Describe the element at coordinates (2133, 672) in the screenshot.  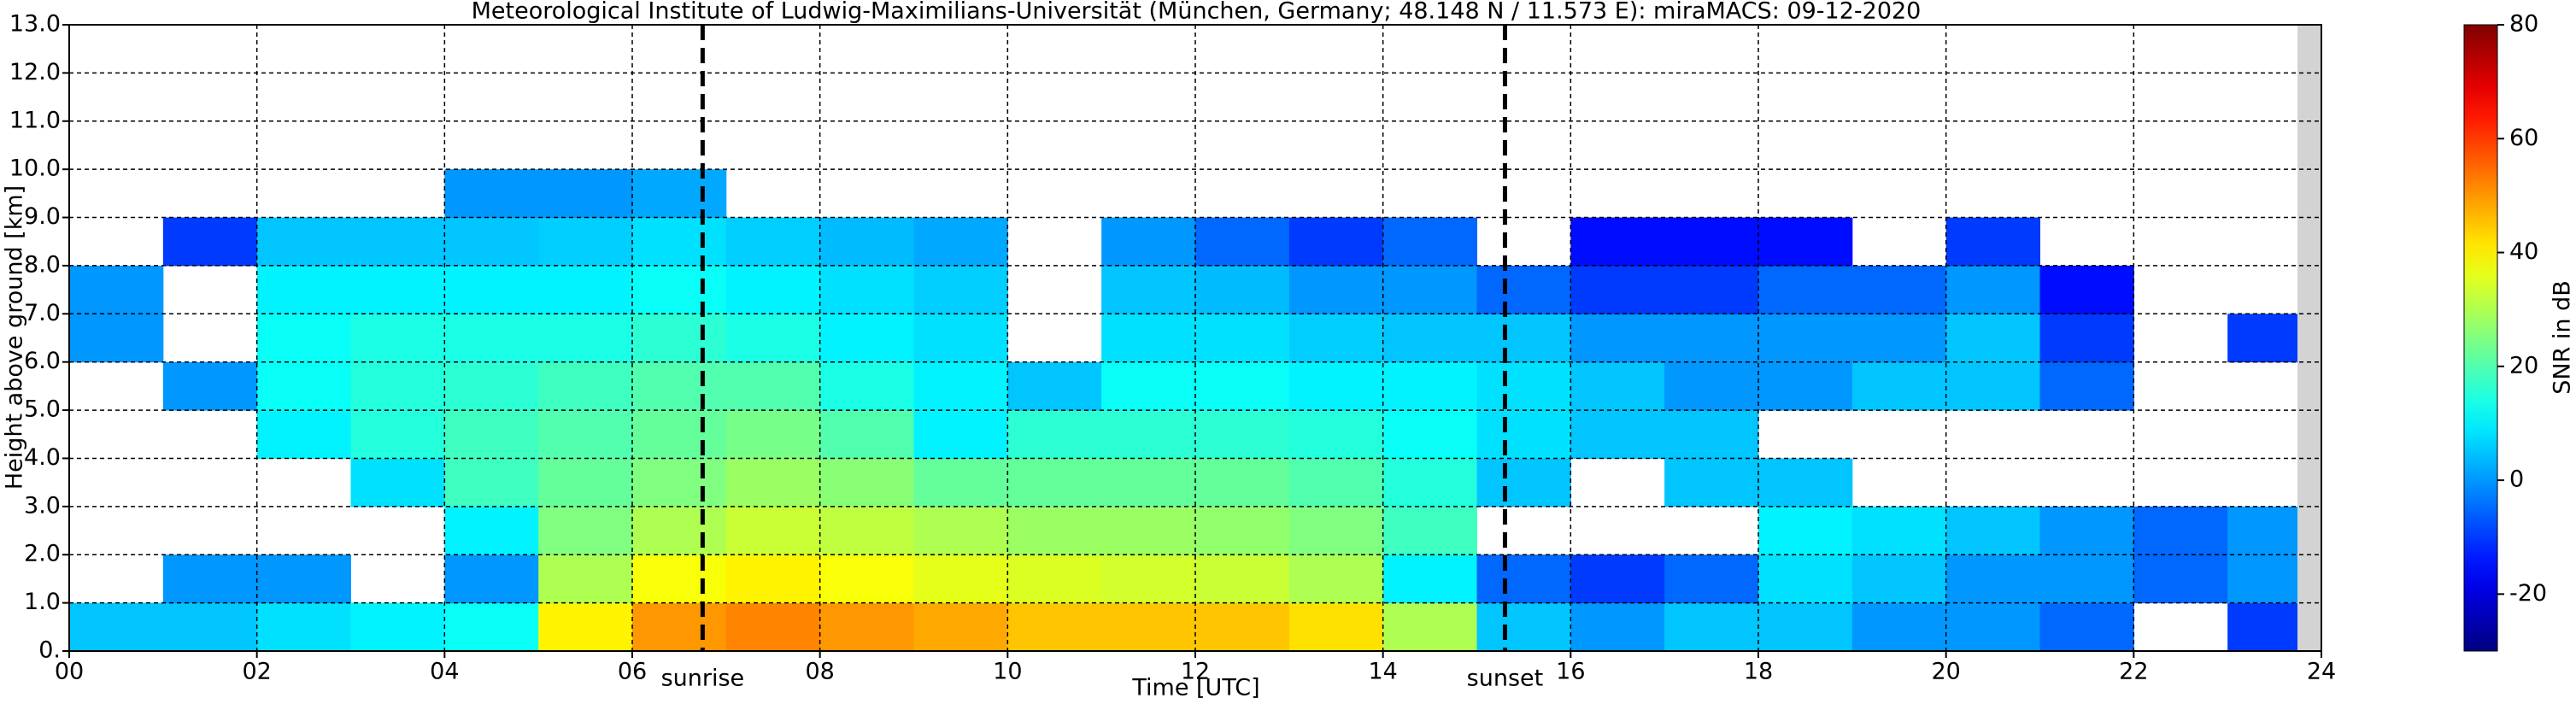
I see `x-tick-label: 22` at that location.